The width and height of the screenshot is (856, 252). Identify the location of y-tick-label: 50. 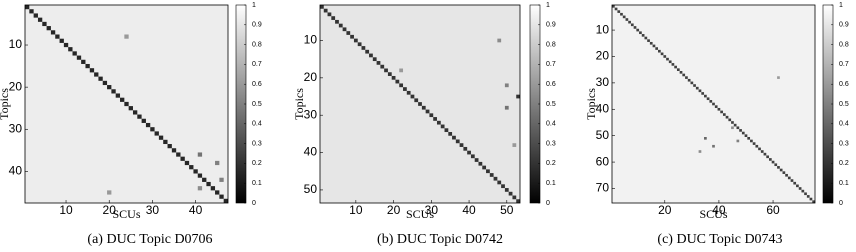
(603, 135).